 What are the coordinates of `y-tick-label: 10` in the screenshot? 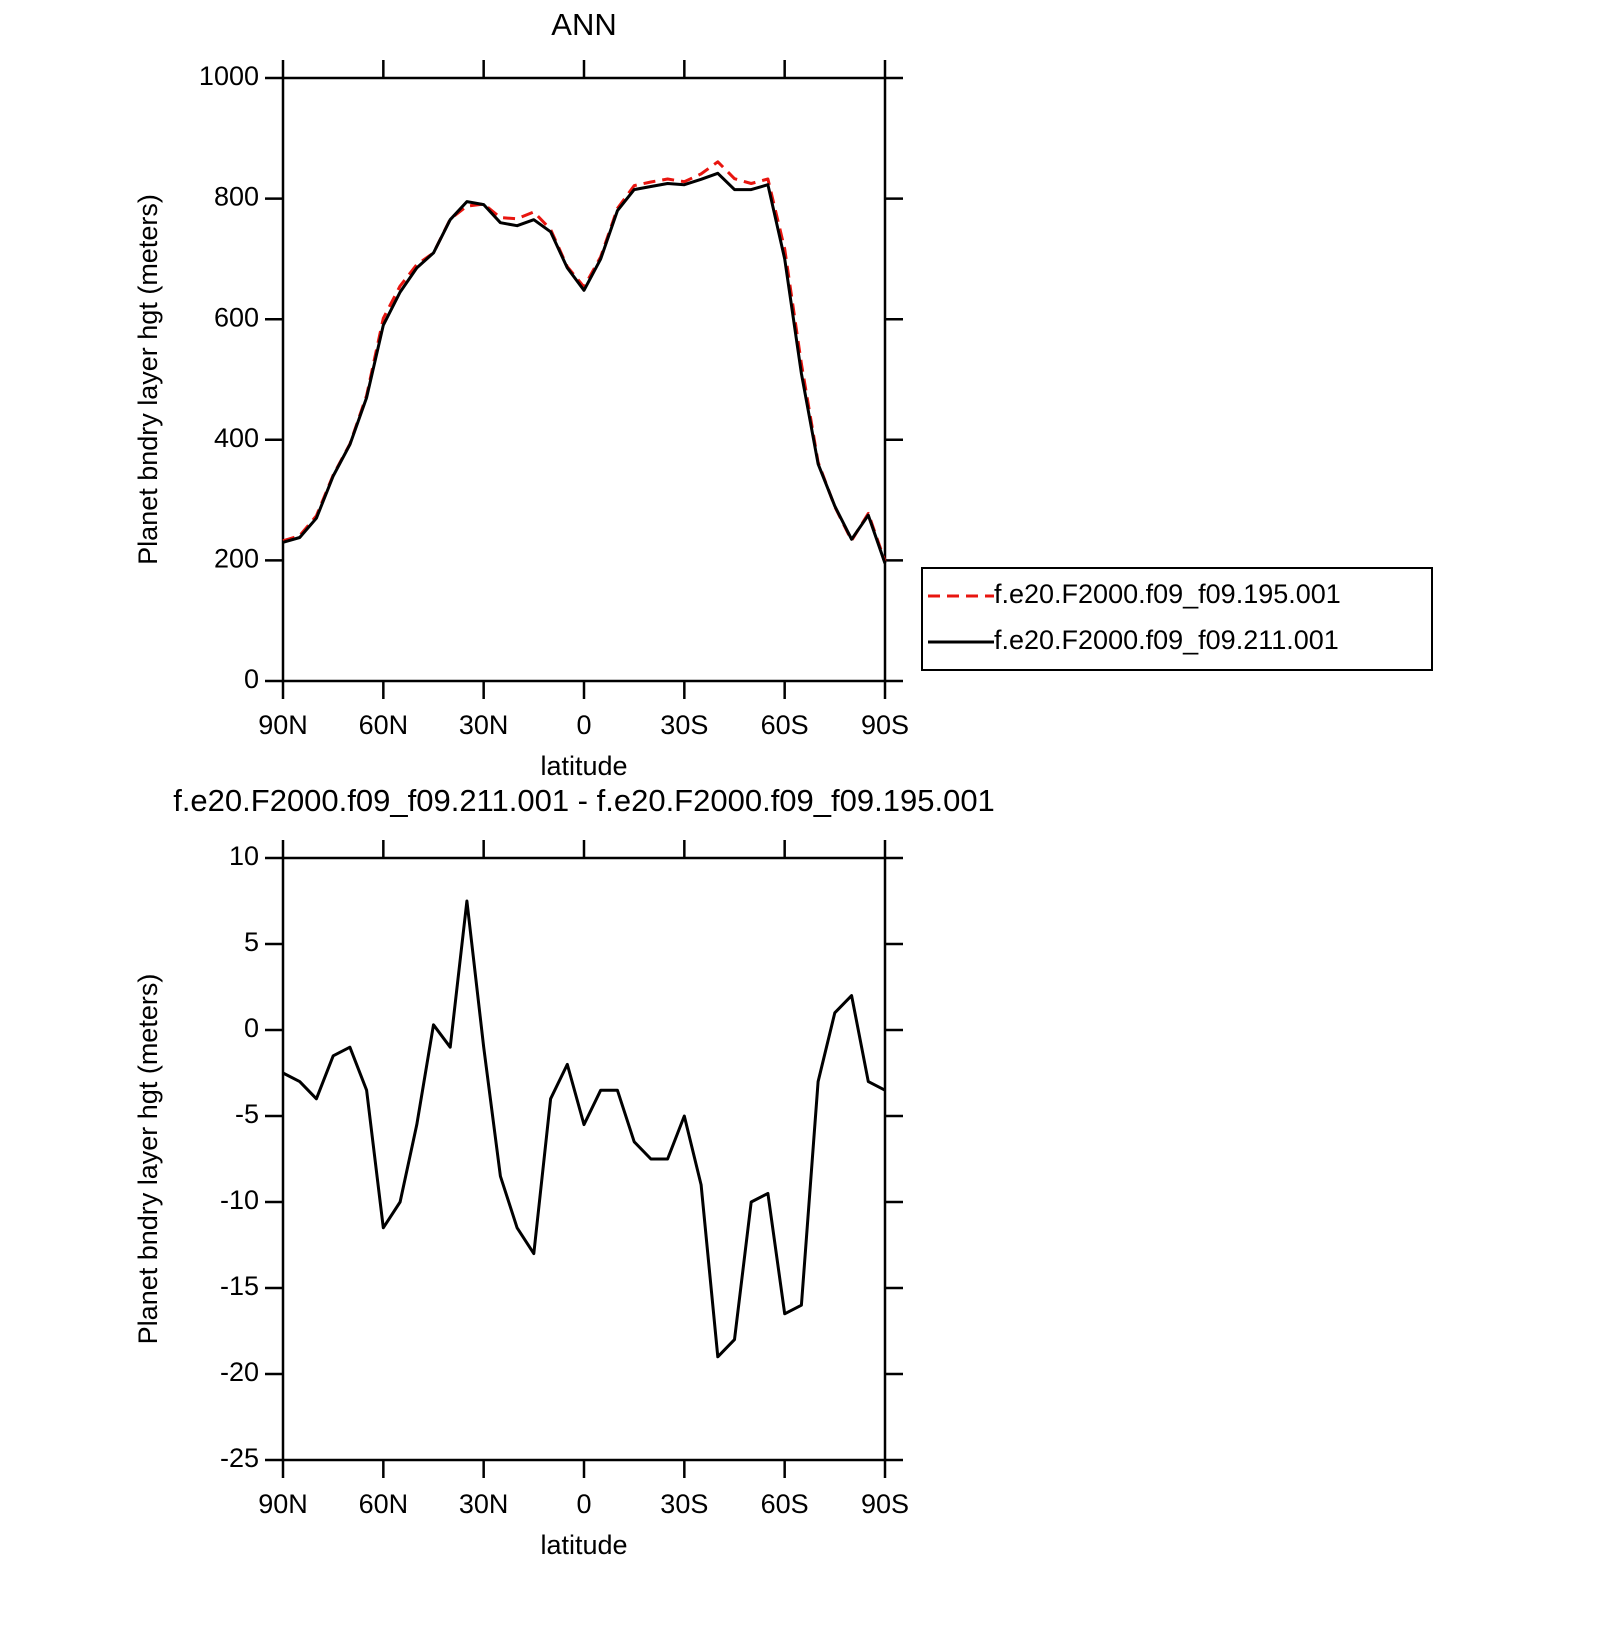 It's located at (244, 856).